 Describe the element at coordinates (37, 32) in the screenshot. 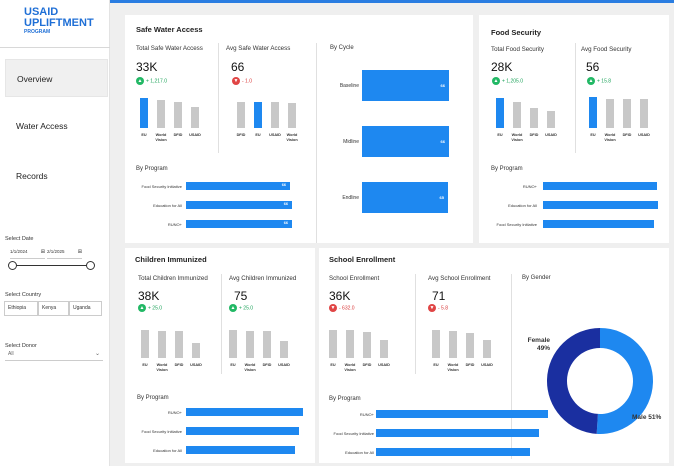

I see `app-logo-subtitle: PROGRAM` at that location.